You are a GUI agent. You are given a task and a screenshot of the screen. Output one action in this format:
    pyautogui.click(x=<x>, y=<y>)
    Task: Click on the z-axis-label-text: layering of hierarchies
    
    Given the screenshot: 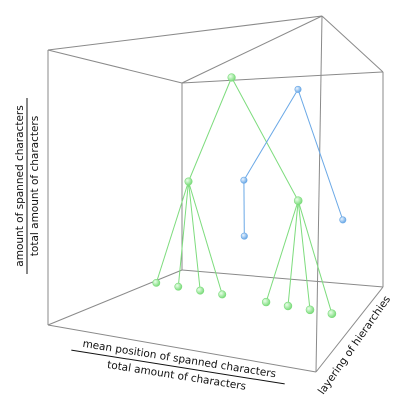 What is the action you would take?
    pyautogui.click(x=354, y=345)
    